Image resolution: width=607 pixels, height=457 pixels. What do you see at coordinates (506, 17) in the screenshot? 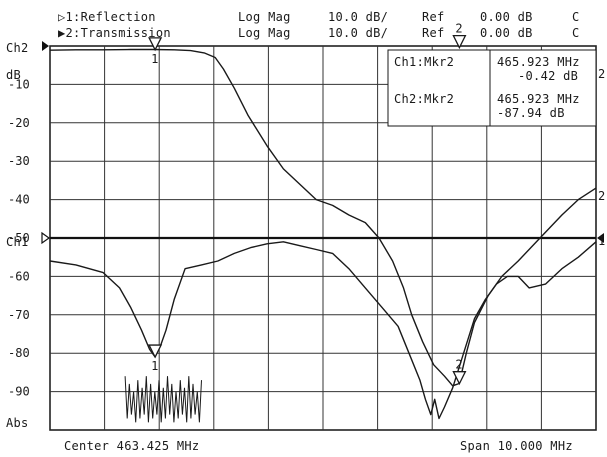
I see `ch1-ref-value: 0.00 dB` at bounding box center [506, 17].